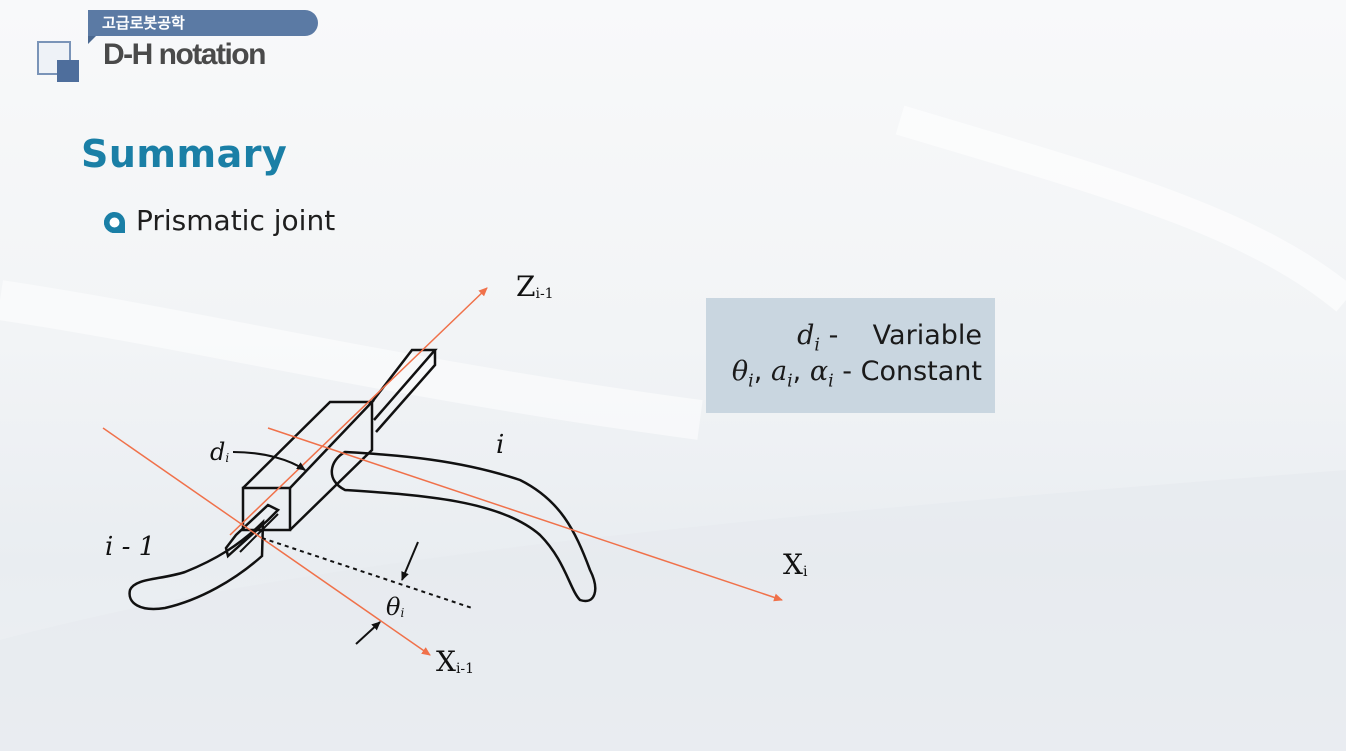 The image size is (1346, 751). I want to click on link-prev-body, so click(196, 564).